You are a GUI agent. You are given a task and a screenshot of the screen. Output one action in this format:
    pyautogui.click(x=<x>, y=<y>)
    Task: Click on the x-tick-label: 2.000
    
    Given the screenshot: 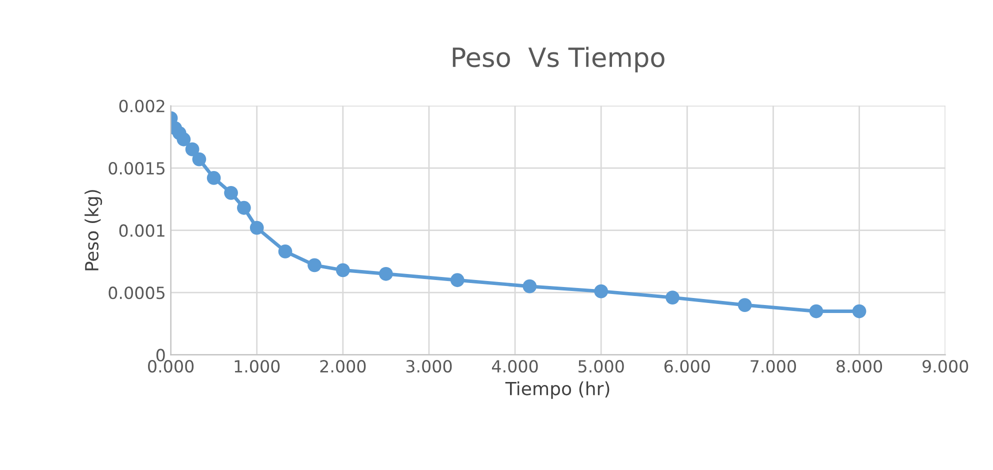 What is the action you would take?
    pyautogui.click(x=343, y=366)
    